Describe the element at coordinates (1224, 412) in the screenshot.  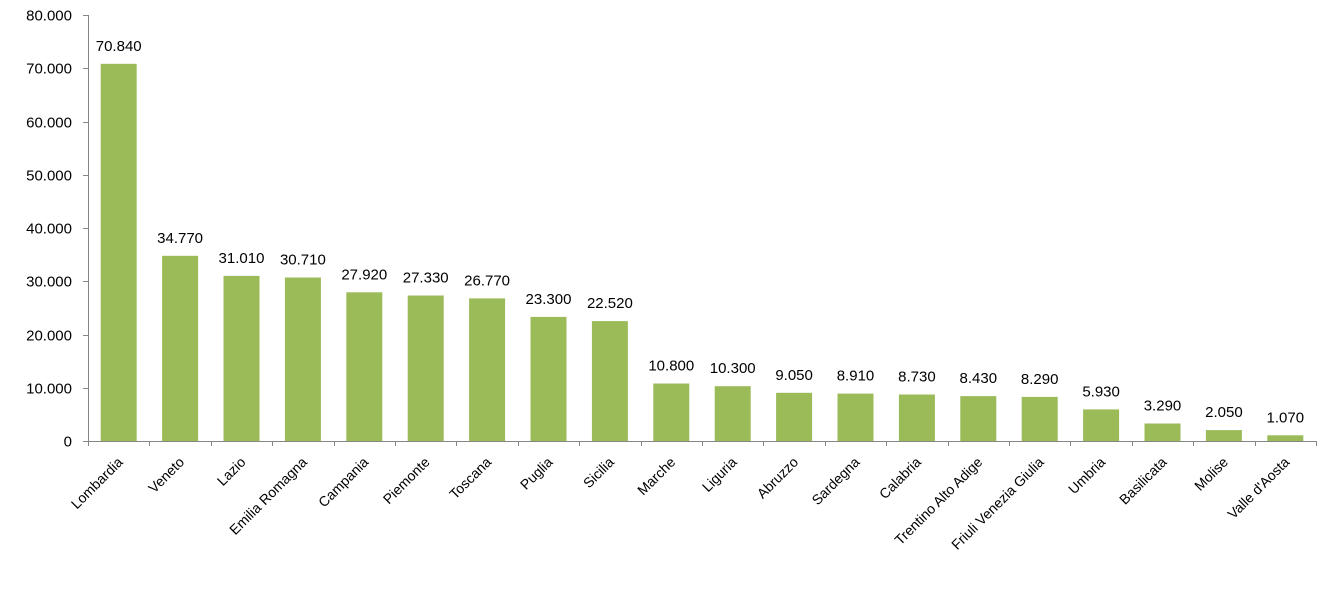
I see `data-label: 2.050` at that location.